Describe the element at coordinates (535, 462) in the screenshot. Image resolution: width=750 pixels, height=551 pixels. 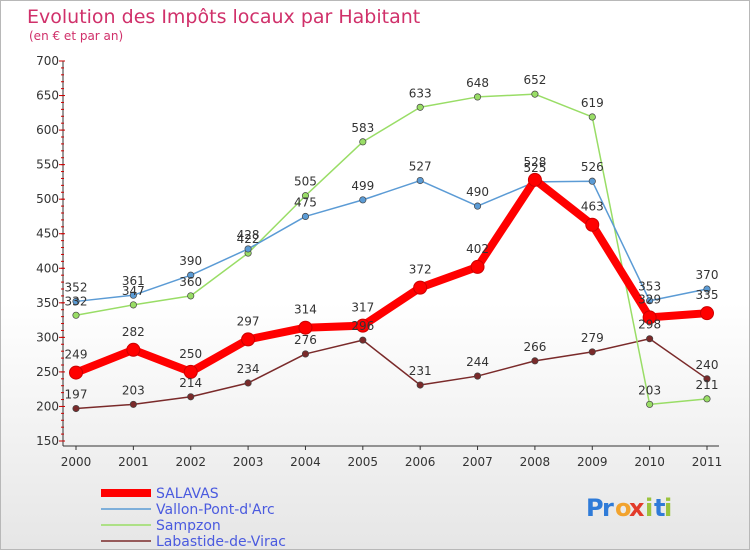
I see `x-tick-label: 2008` at that location.